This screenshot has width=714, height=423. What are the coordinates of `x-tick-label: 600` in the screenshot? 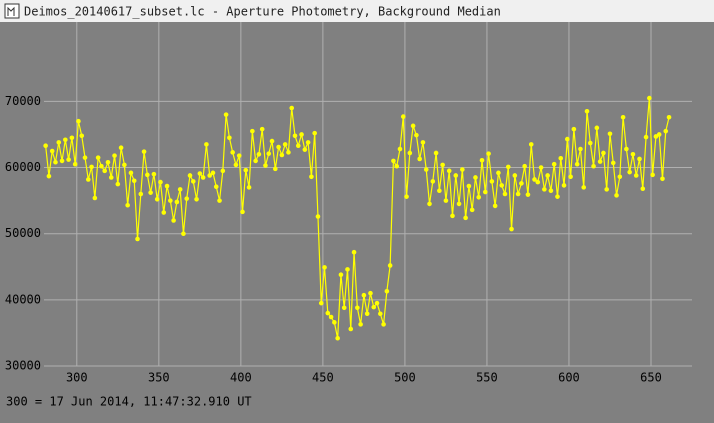 It's located at (569, 378).